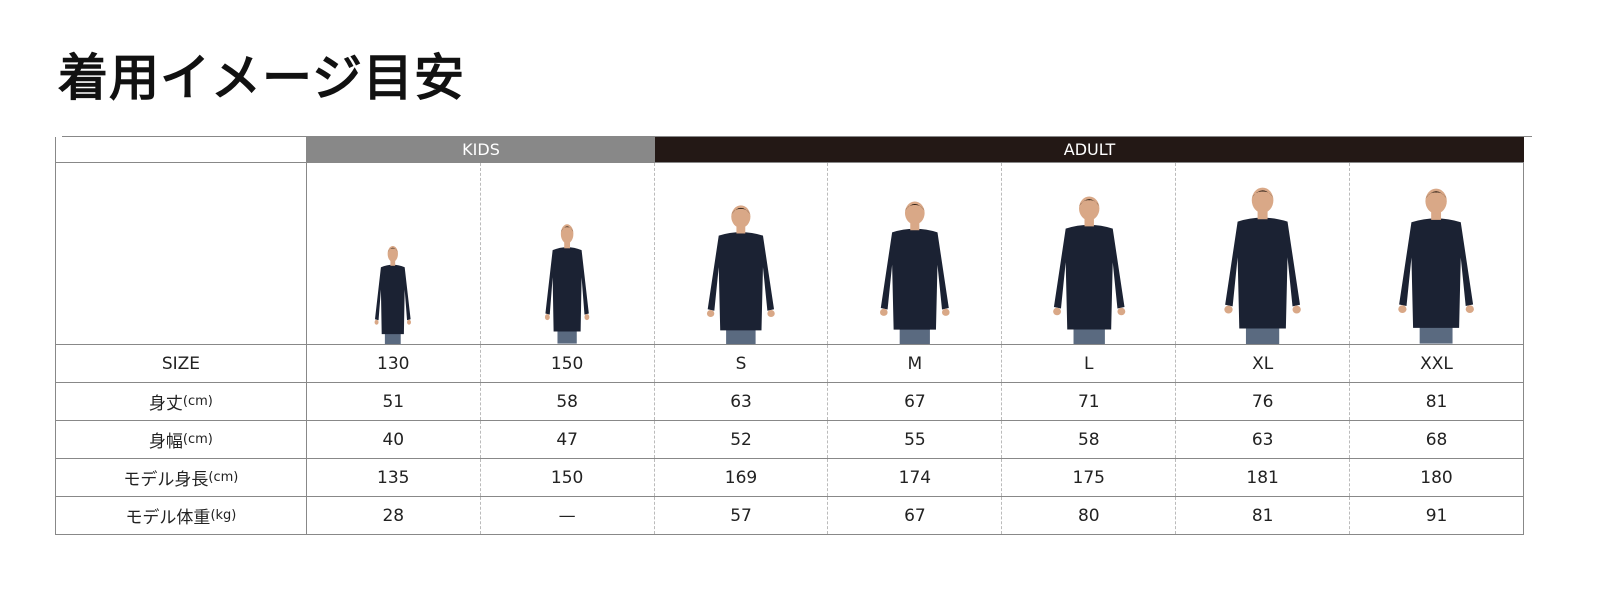 Image resolution: width=1600 pixels, height=600 pixels. What do you see at coordinates (394, 515) in the screenshot?
I see `table-cell: 28` at bounding box center [394, 515].